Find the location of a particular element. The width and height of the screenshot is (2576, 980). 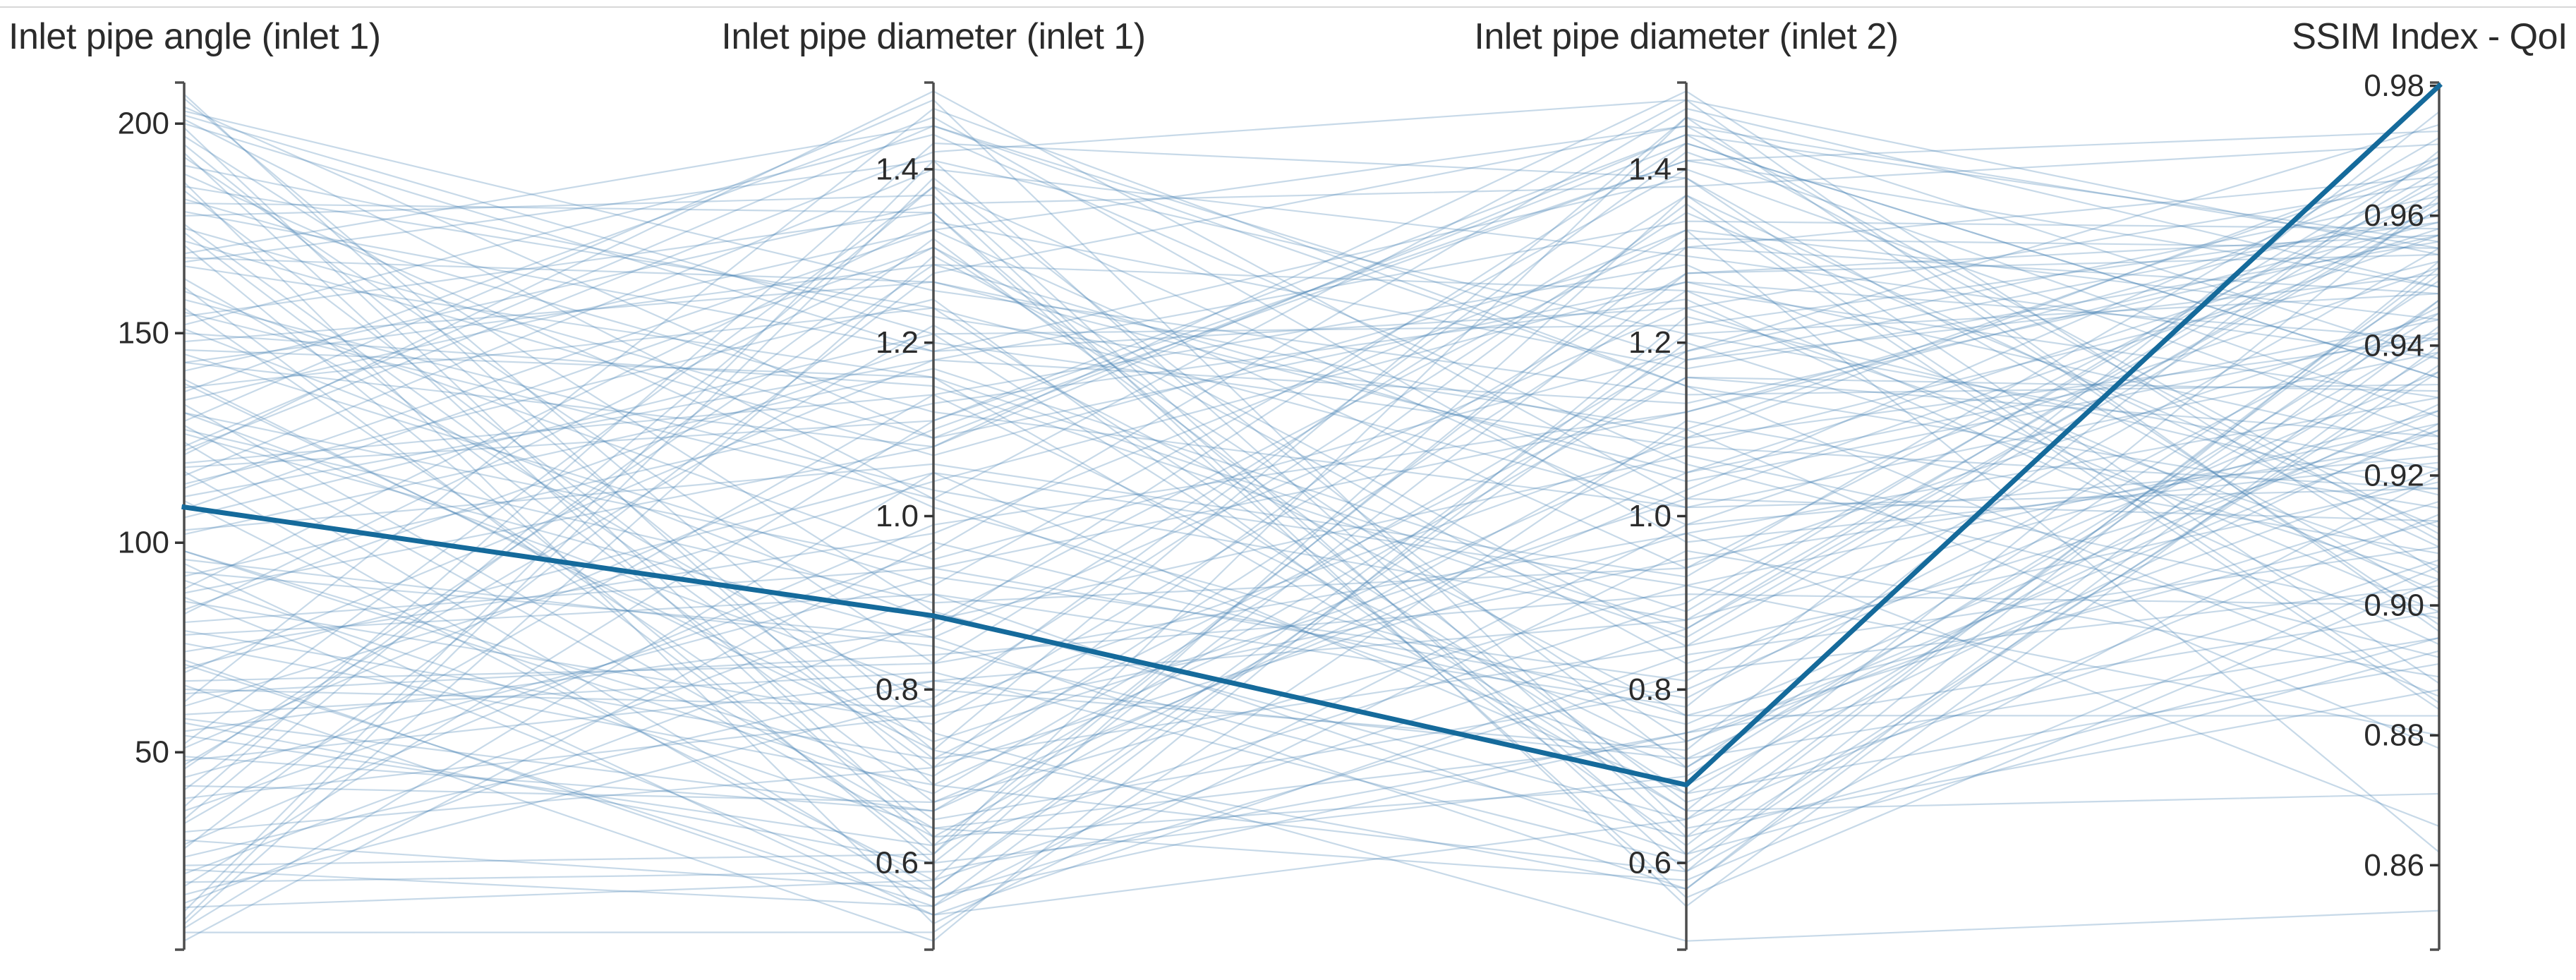

axis-title: Inlet pipe angle (inlet 1) is located at coordinates (194, 36).